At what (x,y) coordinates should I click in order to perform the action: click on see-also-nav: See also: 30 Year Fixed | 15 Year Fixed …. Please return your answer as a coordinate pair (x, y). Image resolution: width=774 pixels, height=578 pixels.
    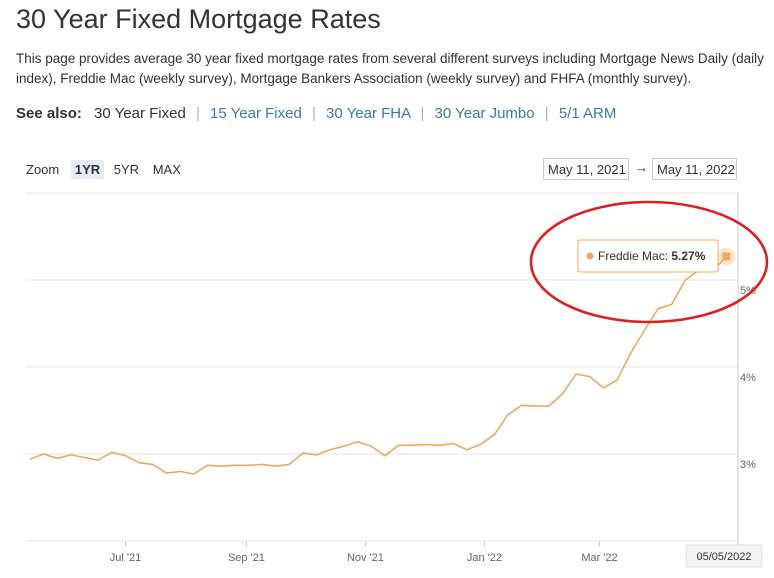
    Looking at the image, I should click on (316, 113).